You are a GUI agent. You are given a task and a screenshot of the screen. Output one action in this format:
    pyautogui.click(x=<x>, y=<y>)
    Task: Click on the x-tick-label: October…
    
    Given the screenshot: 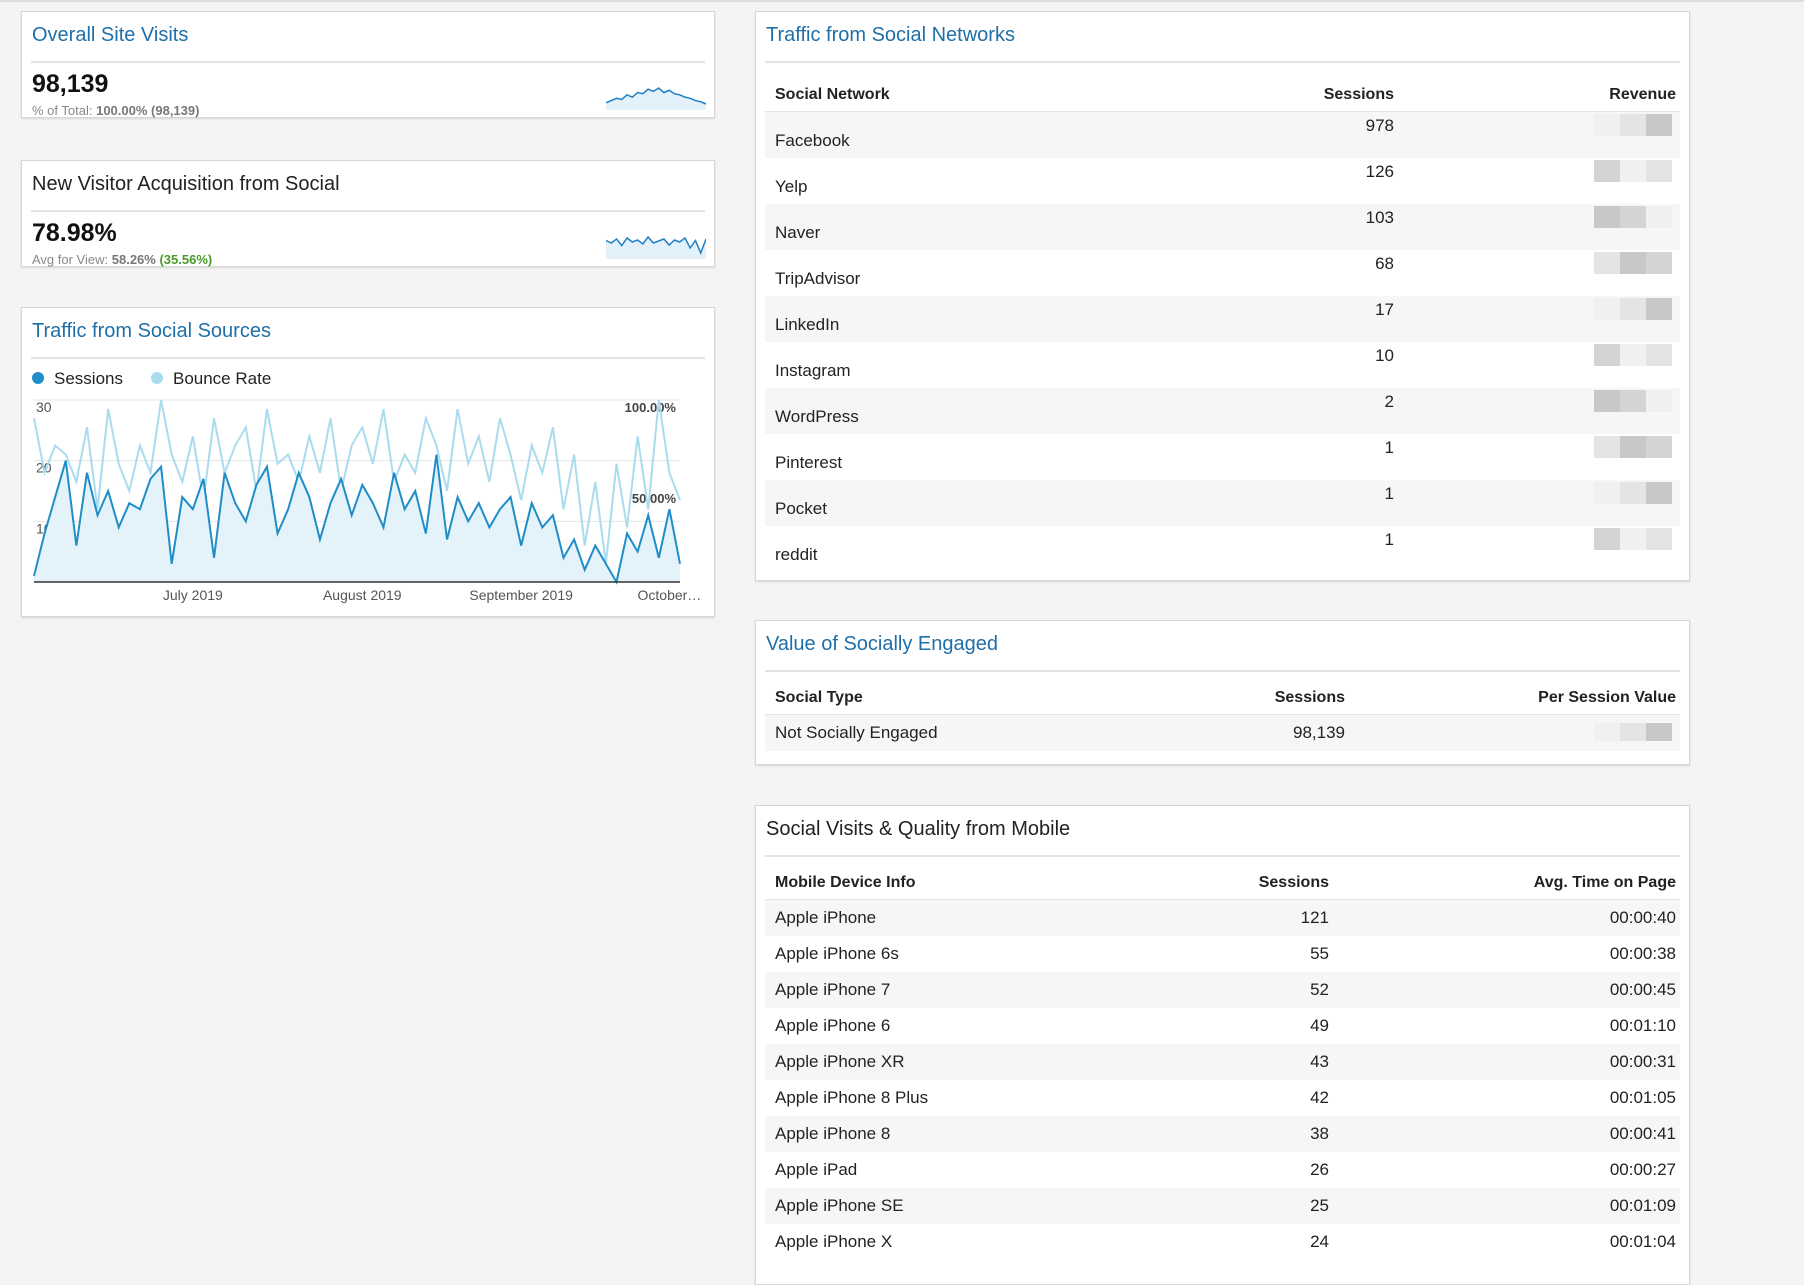 What is the action you would take?
    pyautogui.click(x=670, y=595)
    